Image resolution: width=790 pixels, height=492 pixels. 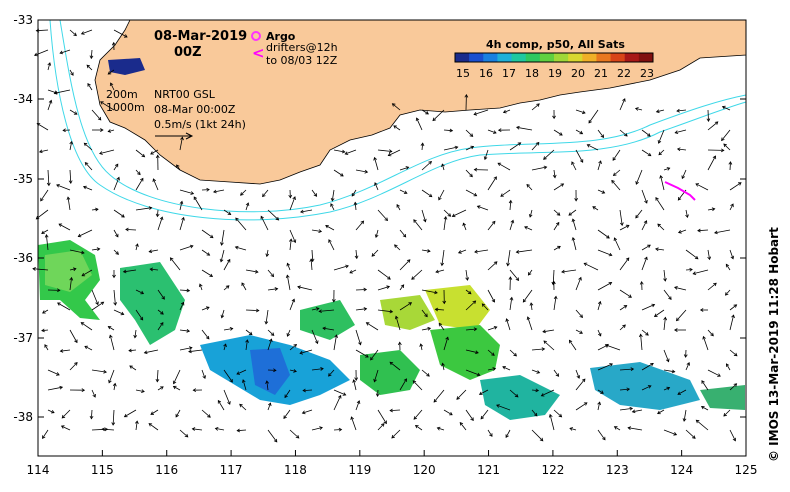 I want to click on x-axis: 114 115 116 117 118 119 120 121 122 123 124 125, so click(x=392, y=463).